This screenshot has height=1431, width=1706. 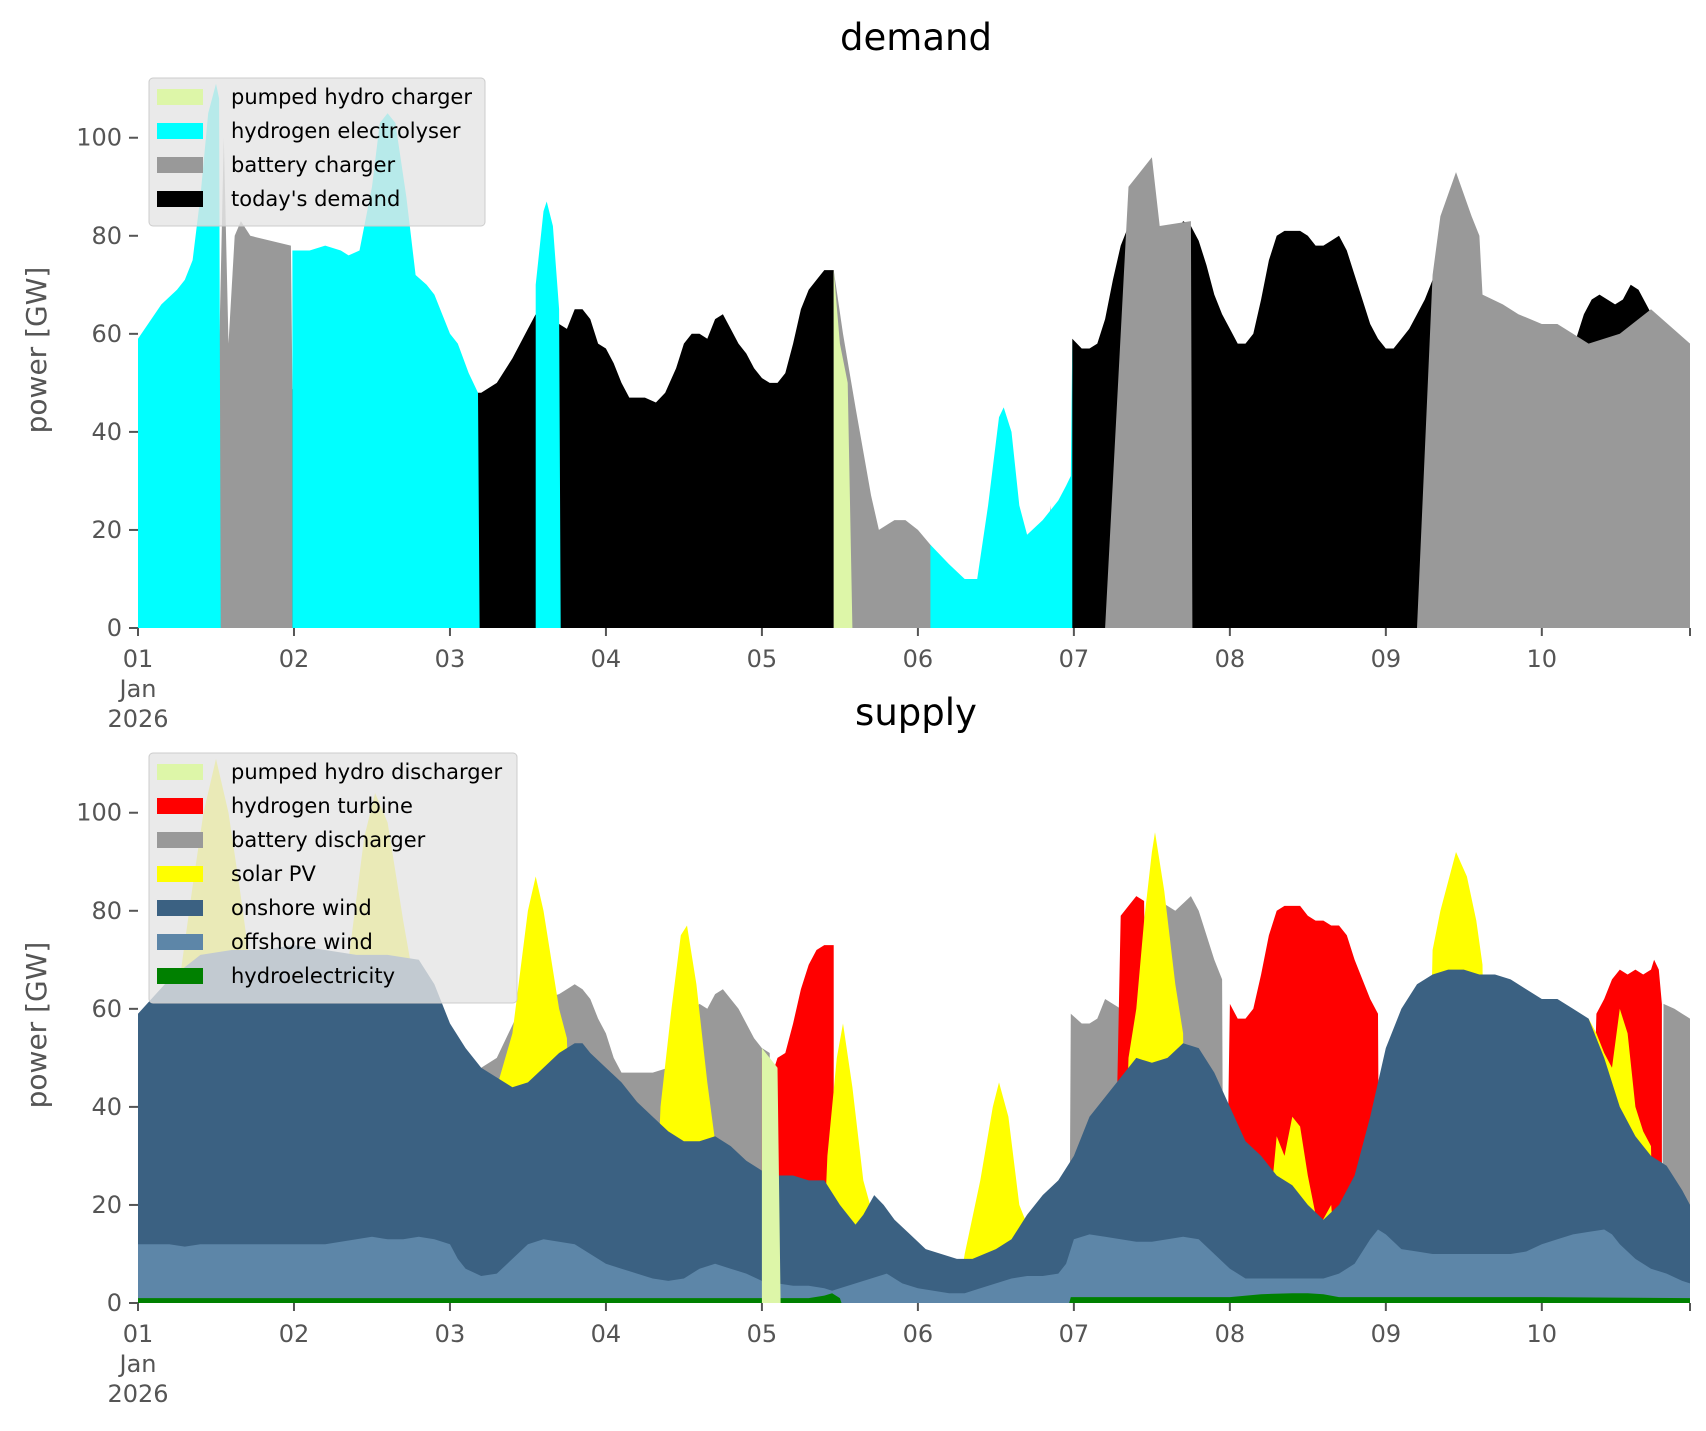 What do you see at coordinates (106, 911) in the screenshot?
I see `supply-ytick-label: 80` at bounding box center [106, 911].